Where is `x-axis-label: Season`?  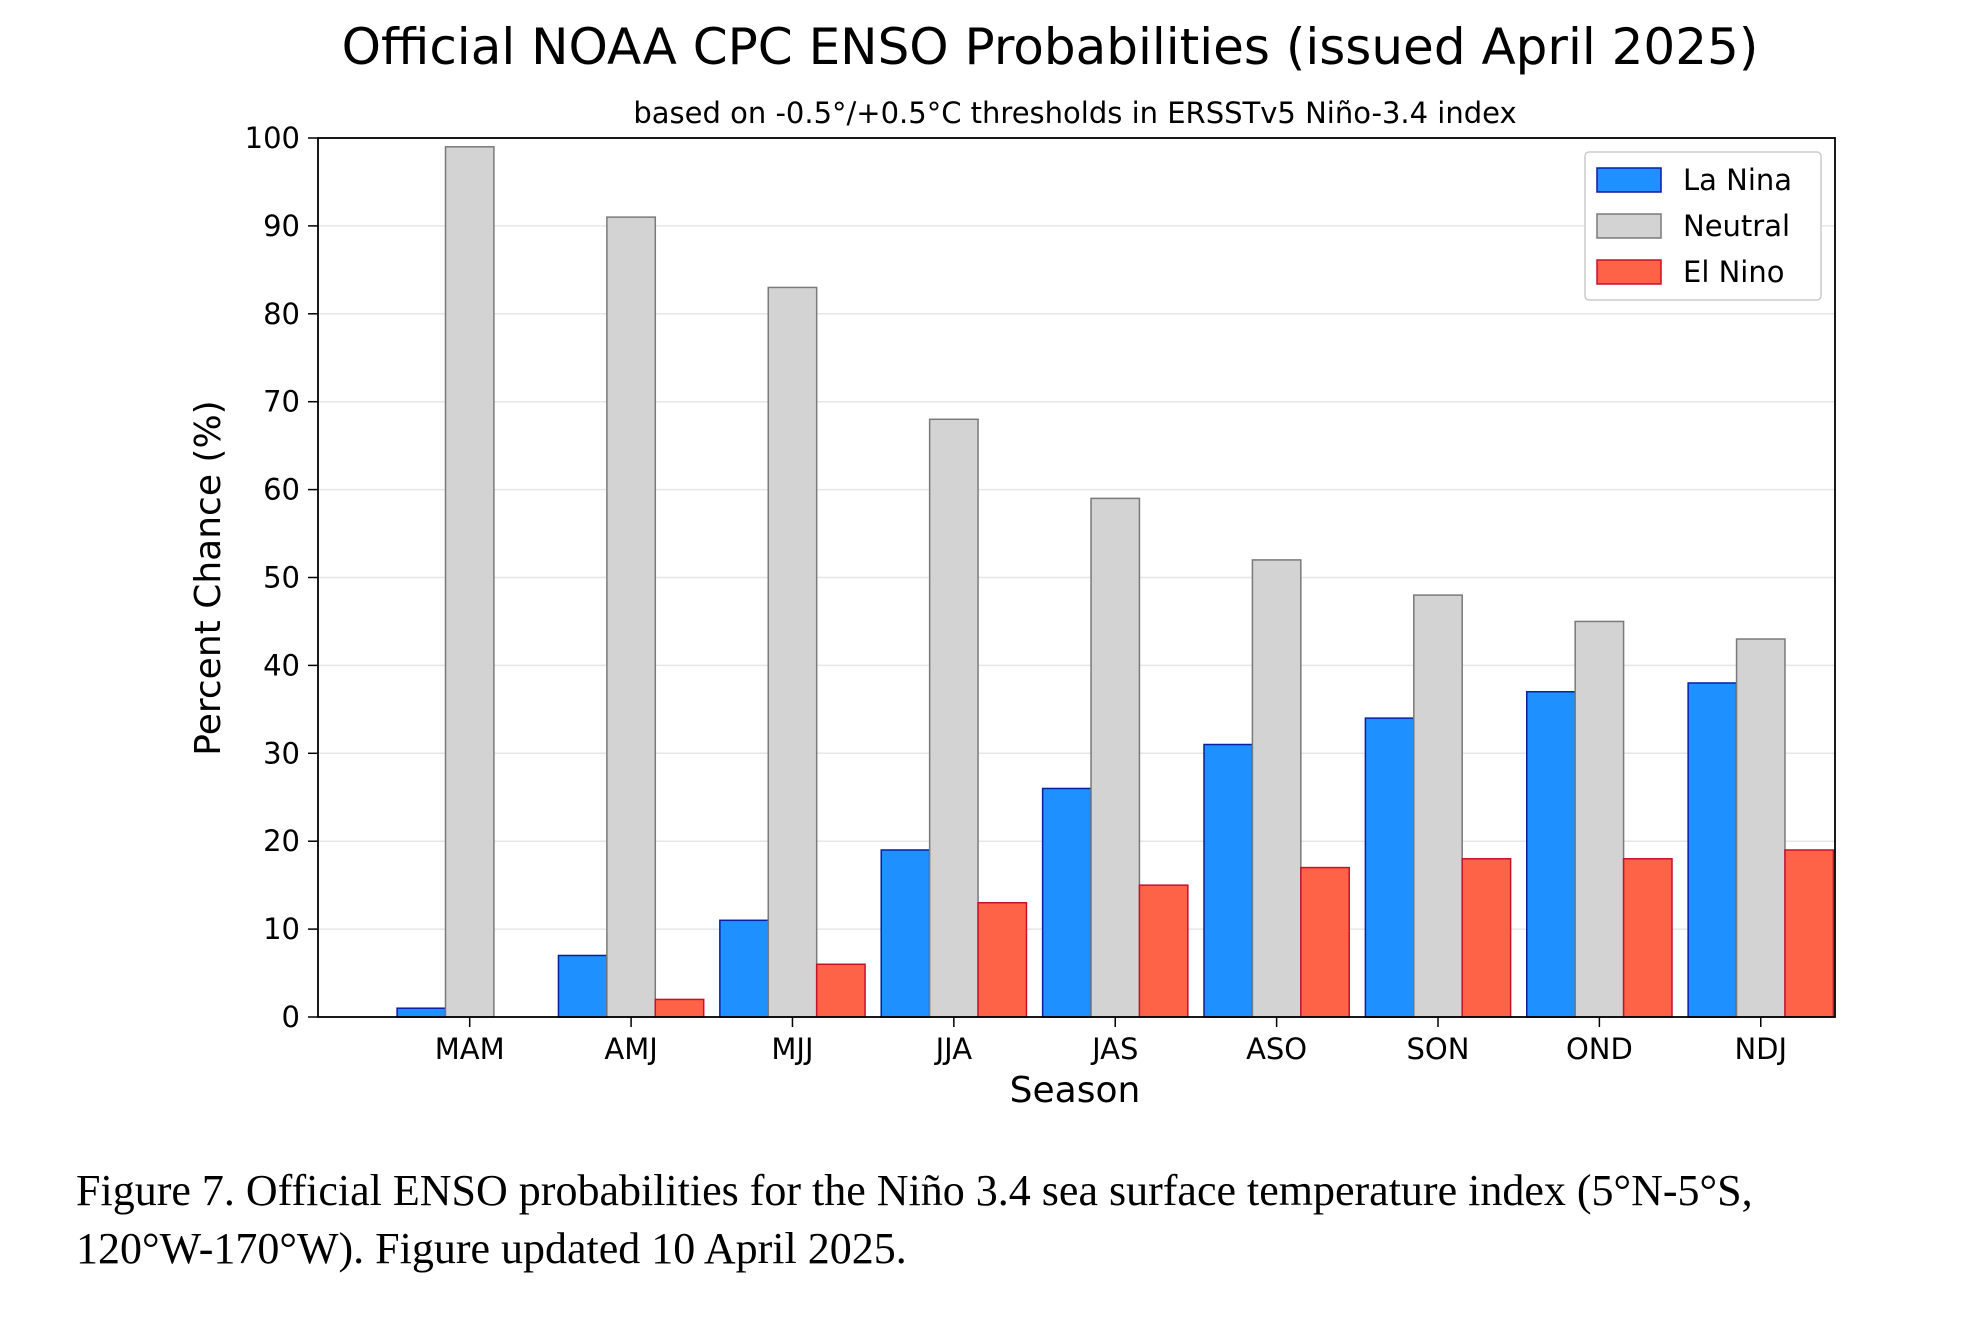
x-axis-label: Season is located at coordinates (1075, 1090).